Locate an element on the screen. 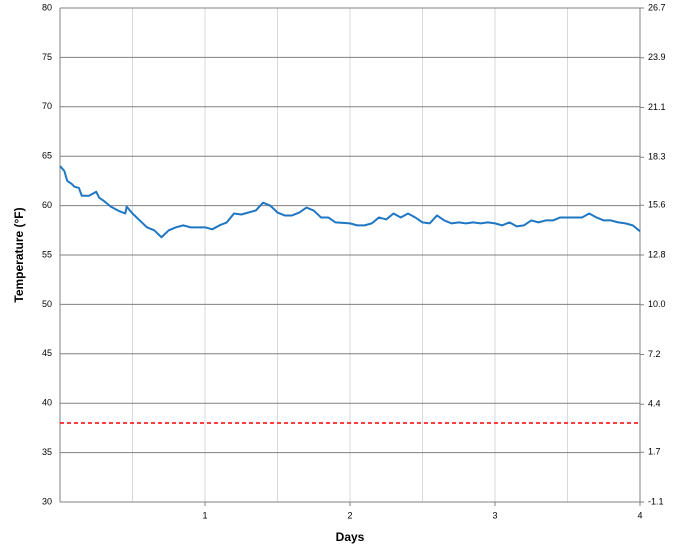 This screenshot has height=550, width=678. y-axis-title: Temperature (°F) is located at coordinates (19, 254).